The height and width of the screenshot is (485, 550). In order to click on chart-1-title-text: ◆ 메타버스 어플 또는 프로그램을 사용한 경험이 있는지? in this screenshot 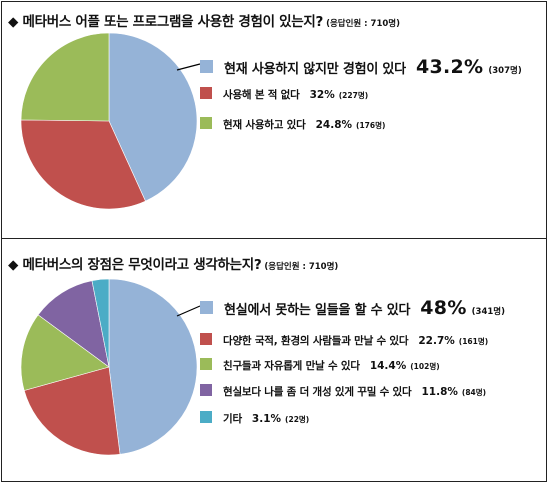, I will do `click(166, 22)`.